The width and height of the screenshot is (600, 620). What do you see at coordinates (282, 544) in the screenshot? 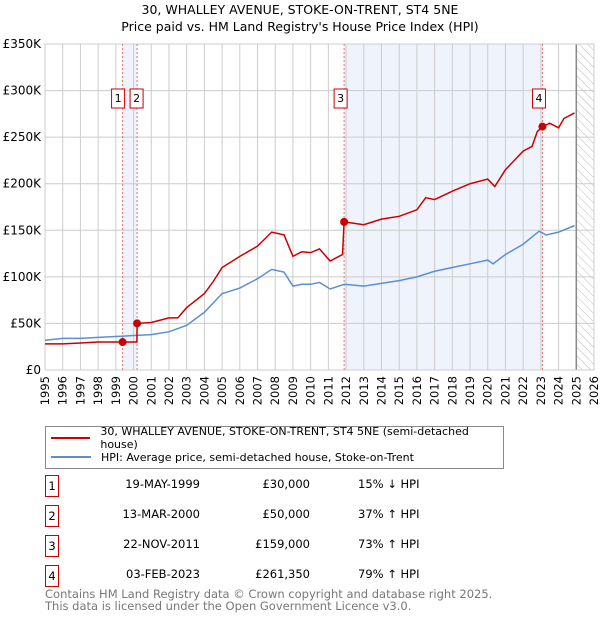
I see `sale-price: £159,000` at bounding box center [282, 544].